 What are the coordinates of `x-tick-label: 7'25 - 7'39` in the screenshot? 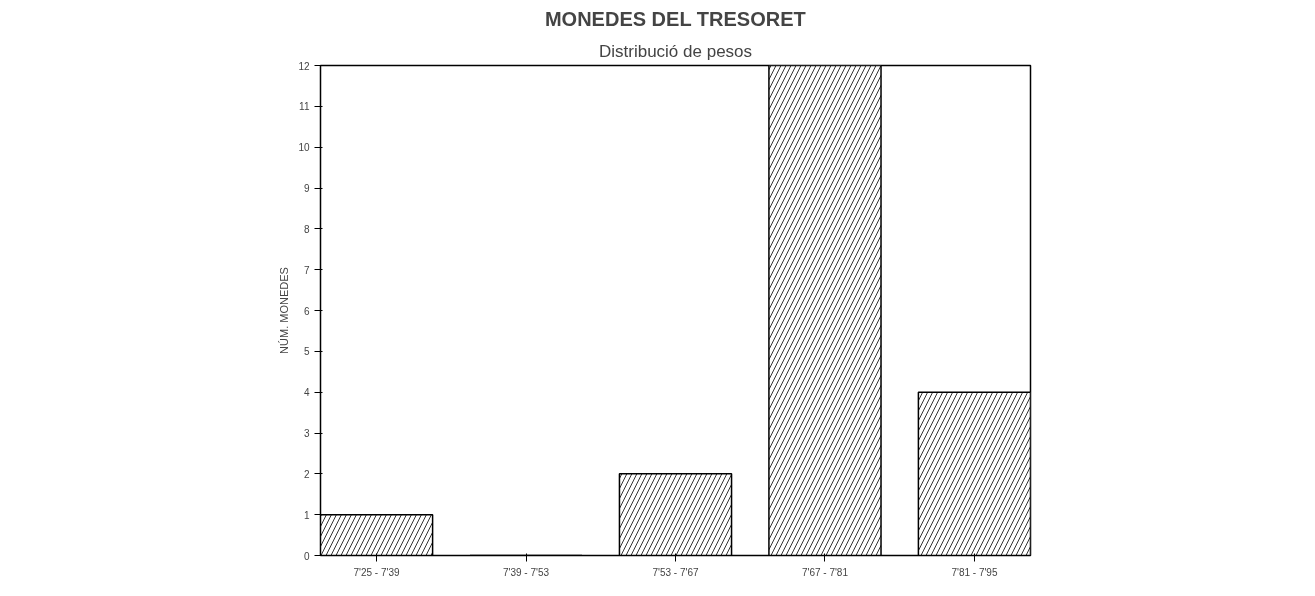 It's located at (377, 572).